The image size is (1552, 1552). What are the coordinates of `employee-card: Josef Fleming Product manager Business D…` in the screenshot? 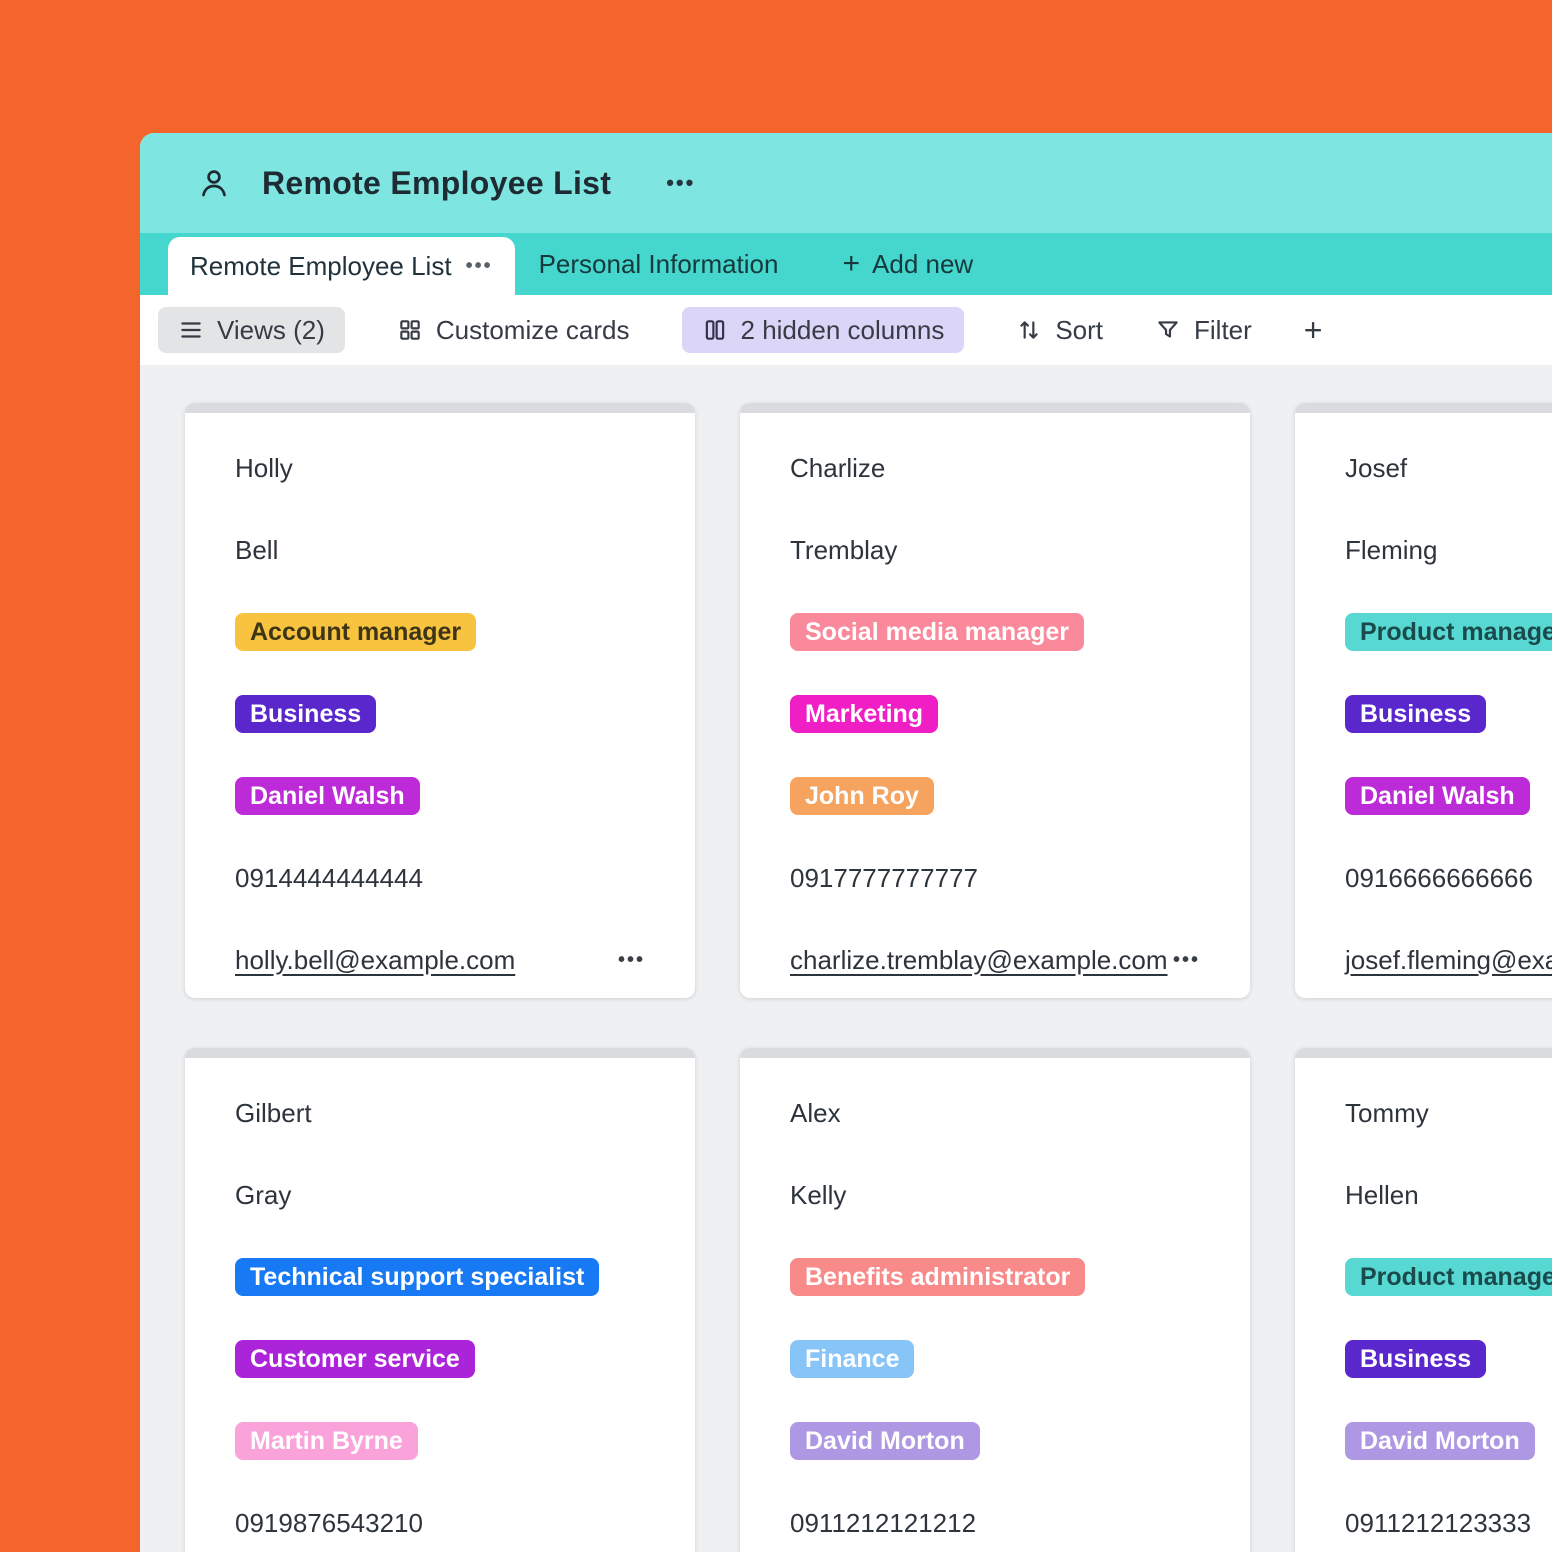 It's located at (1423, 700).